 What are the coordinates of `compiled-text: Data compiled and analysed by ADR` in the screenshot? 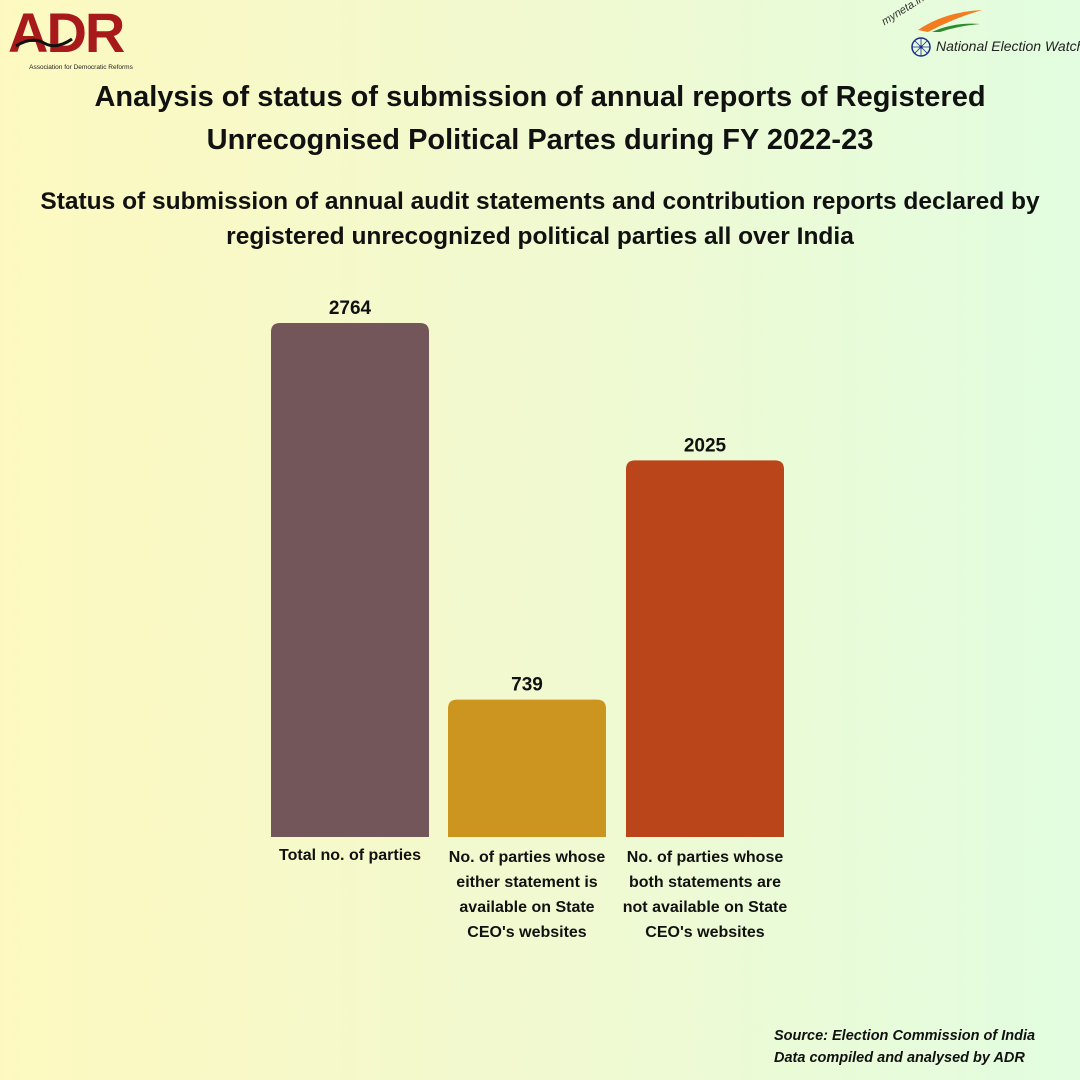 It's located at (899, 1058).